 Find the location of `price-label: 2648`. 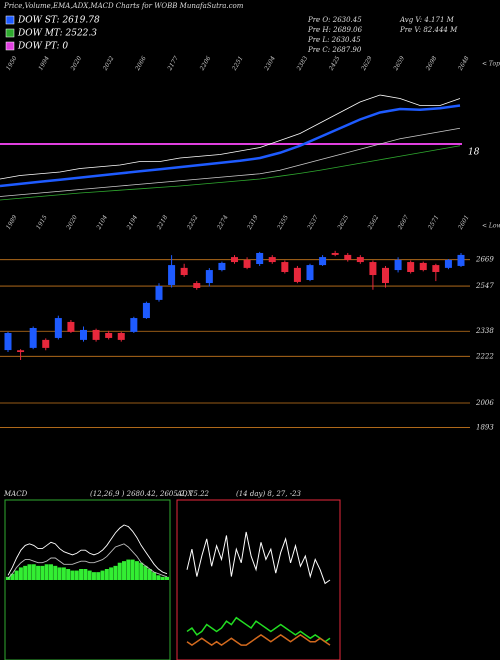

price-label: 2648 is located at coordinates (463, 64).